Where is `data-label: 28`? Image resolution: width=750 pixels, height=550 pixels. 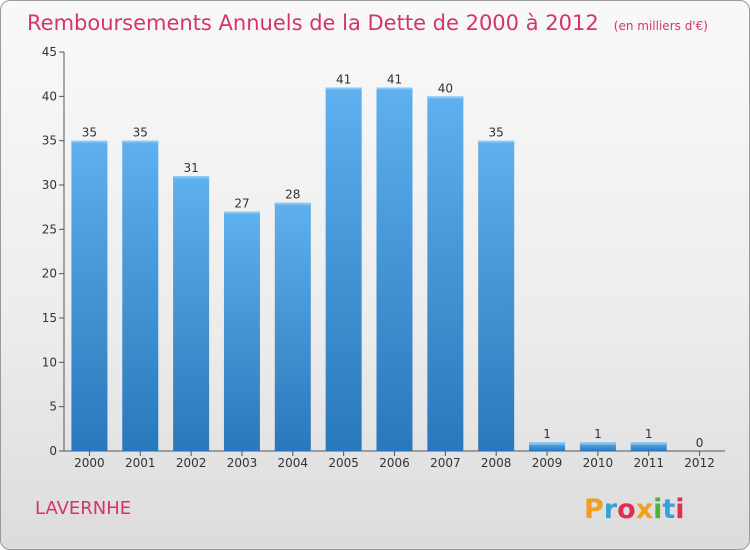
data-label: 28 is located at coordinates (292, 195).